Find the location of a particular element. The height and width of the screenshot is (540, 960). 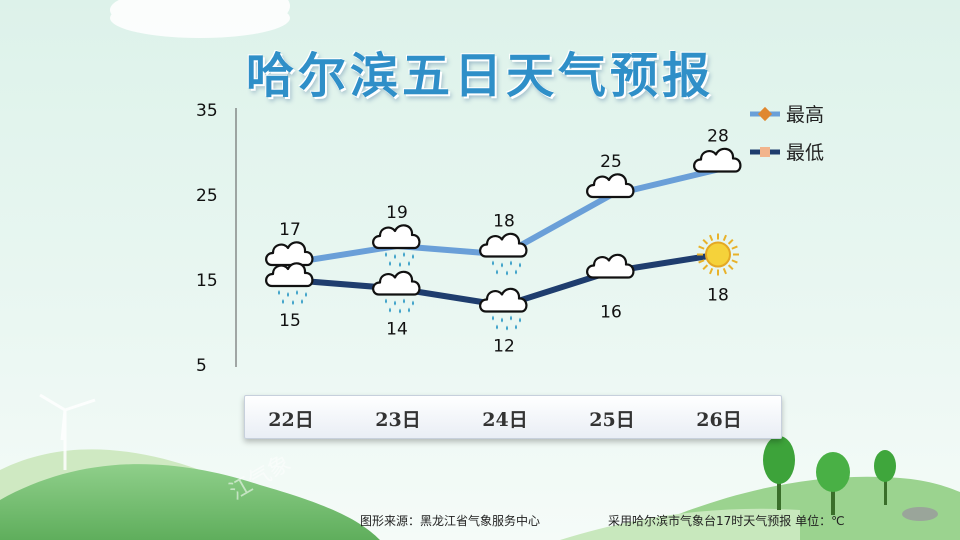

footer-note: 采用哈尔滨市气象台17时天气预报 单位：℃ is located at coordinates (726, 521).